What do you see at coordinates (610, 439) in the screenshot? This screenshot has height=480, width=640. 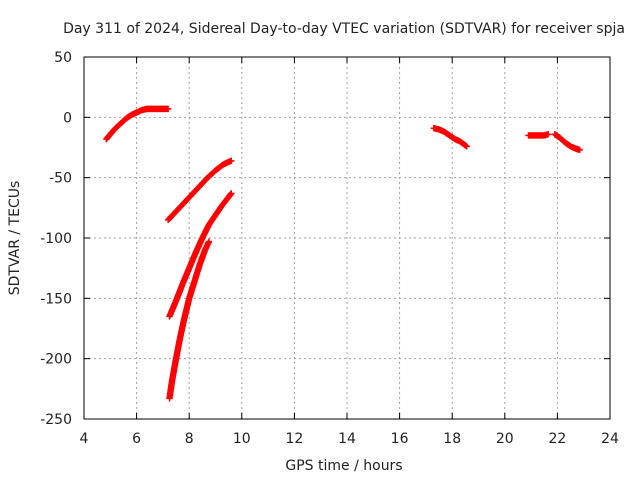 I see `x-tick-label: 24` at bounding box center [610, 439].